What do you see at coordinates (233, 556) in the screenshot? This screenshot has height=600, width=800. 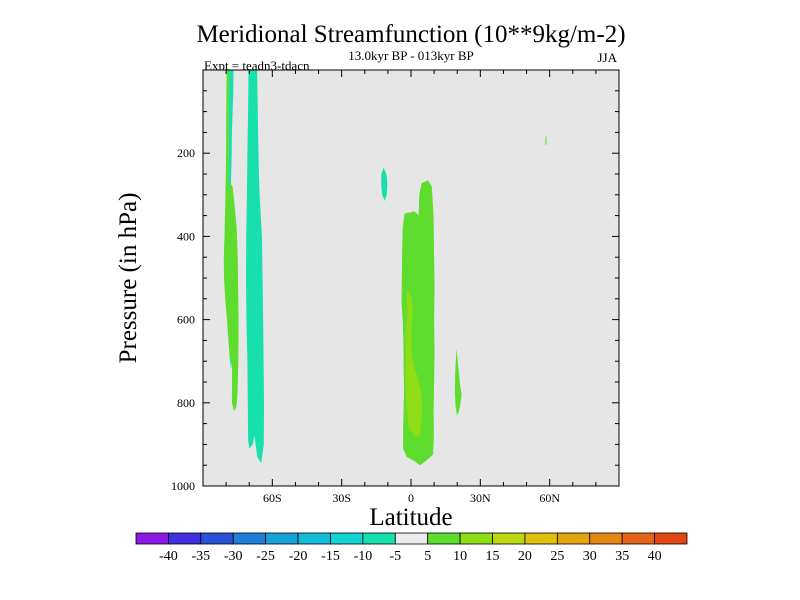 I see `colorbar-label: -30` at bounding box center [233, 556].